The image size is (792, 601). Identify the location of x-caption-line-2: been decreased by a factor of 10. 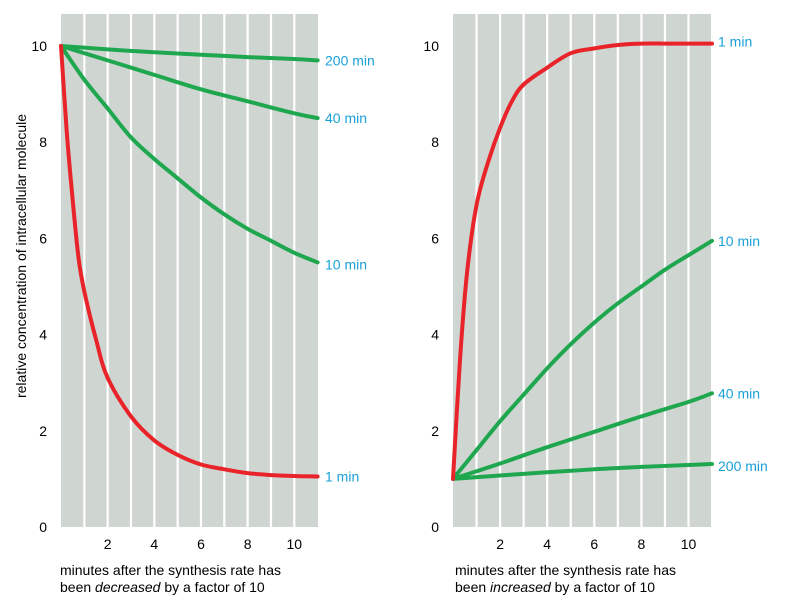
(170, 587).